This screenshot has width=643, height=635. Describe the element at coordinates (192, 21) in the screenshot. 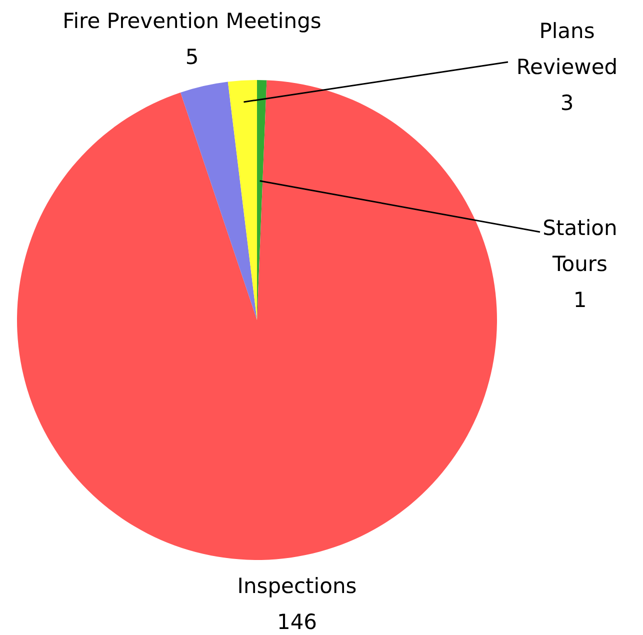

I see `slice-label: Fire Prevention Meetings` at that location.